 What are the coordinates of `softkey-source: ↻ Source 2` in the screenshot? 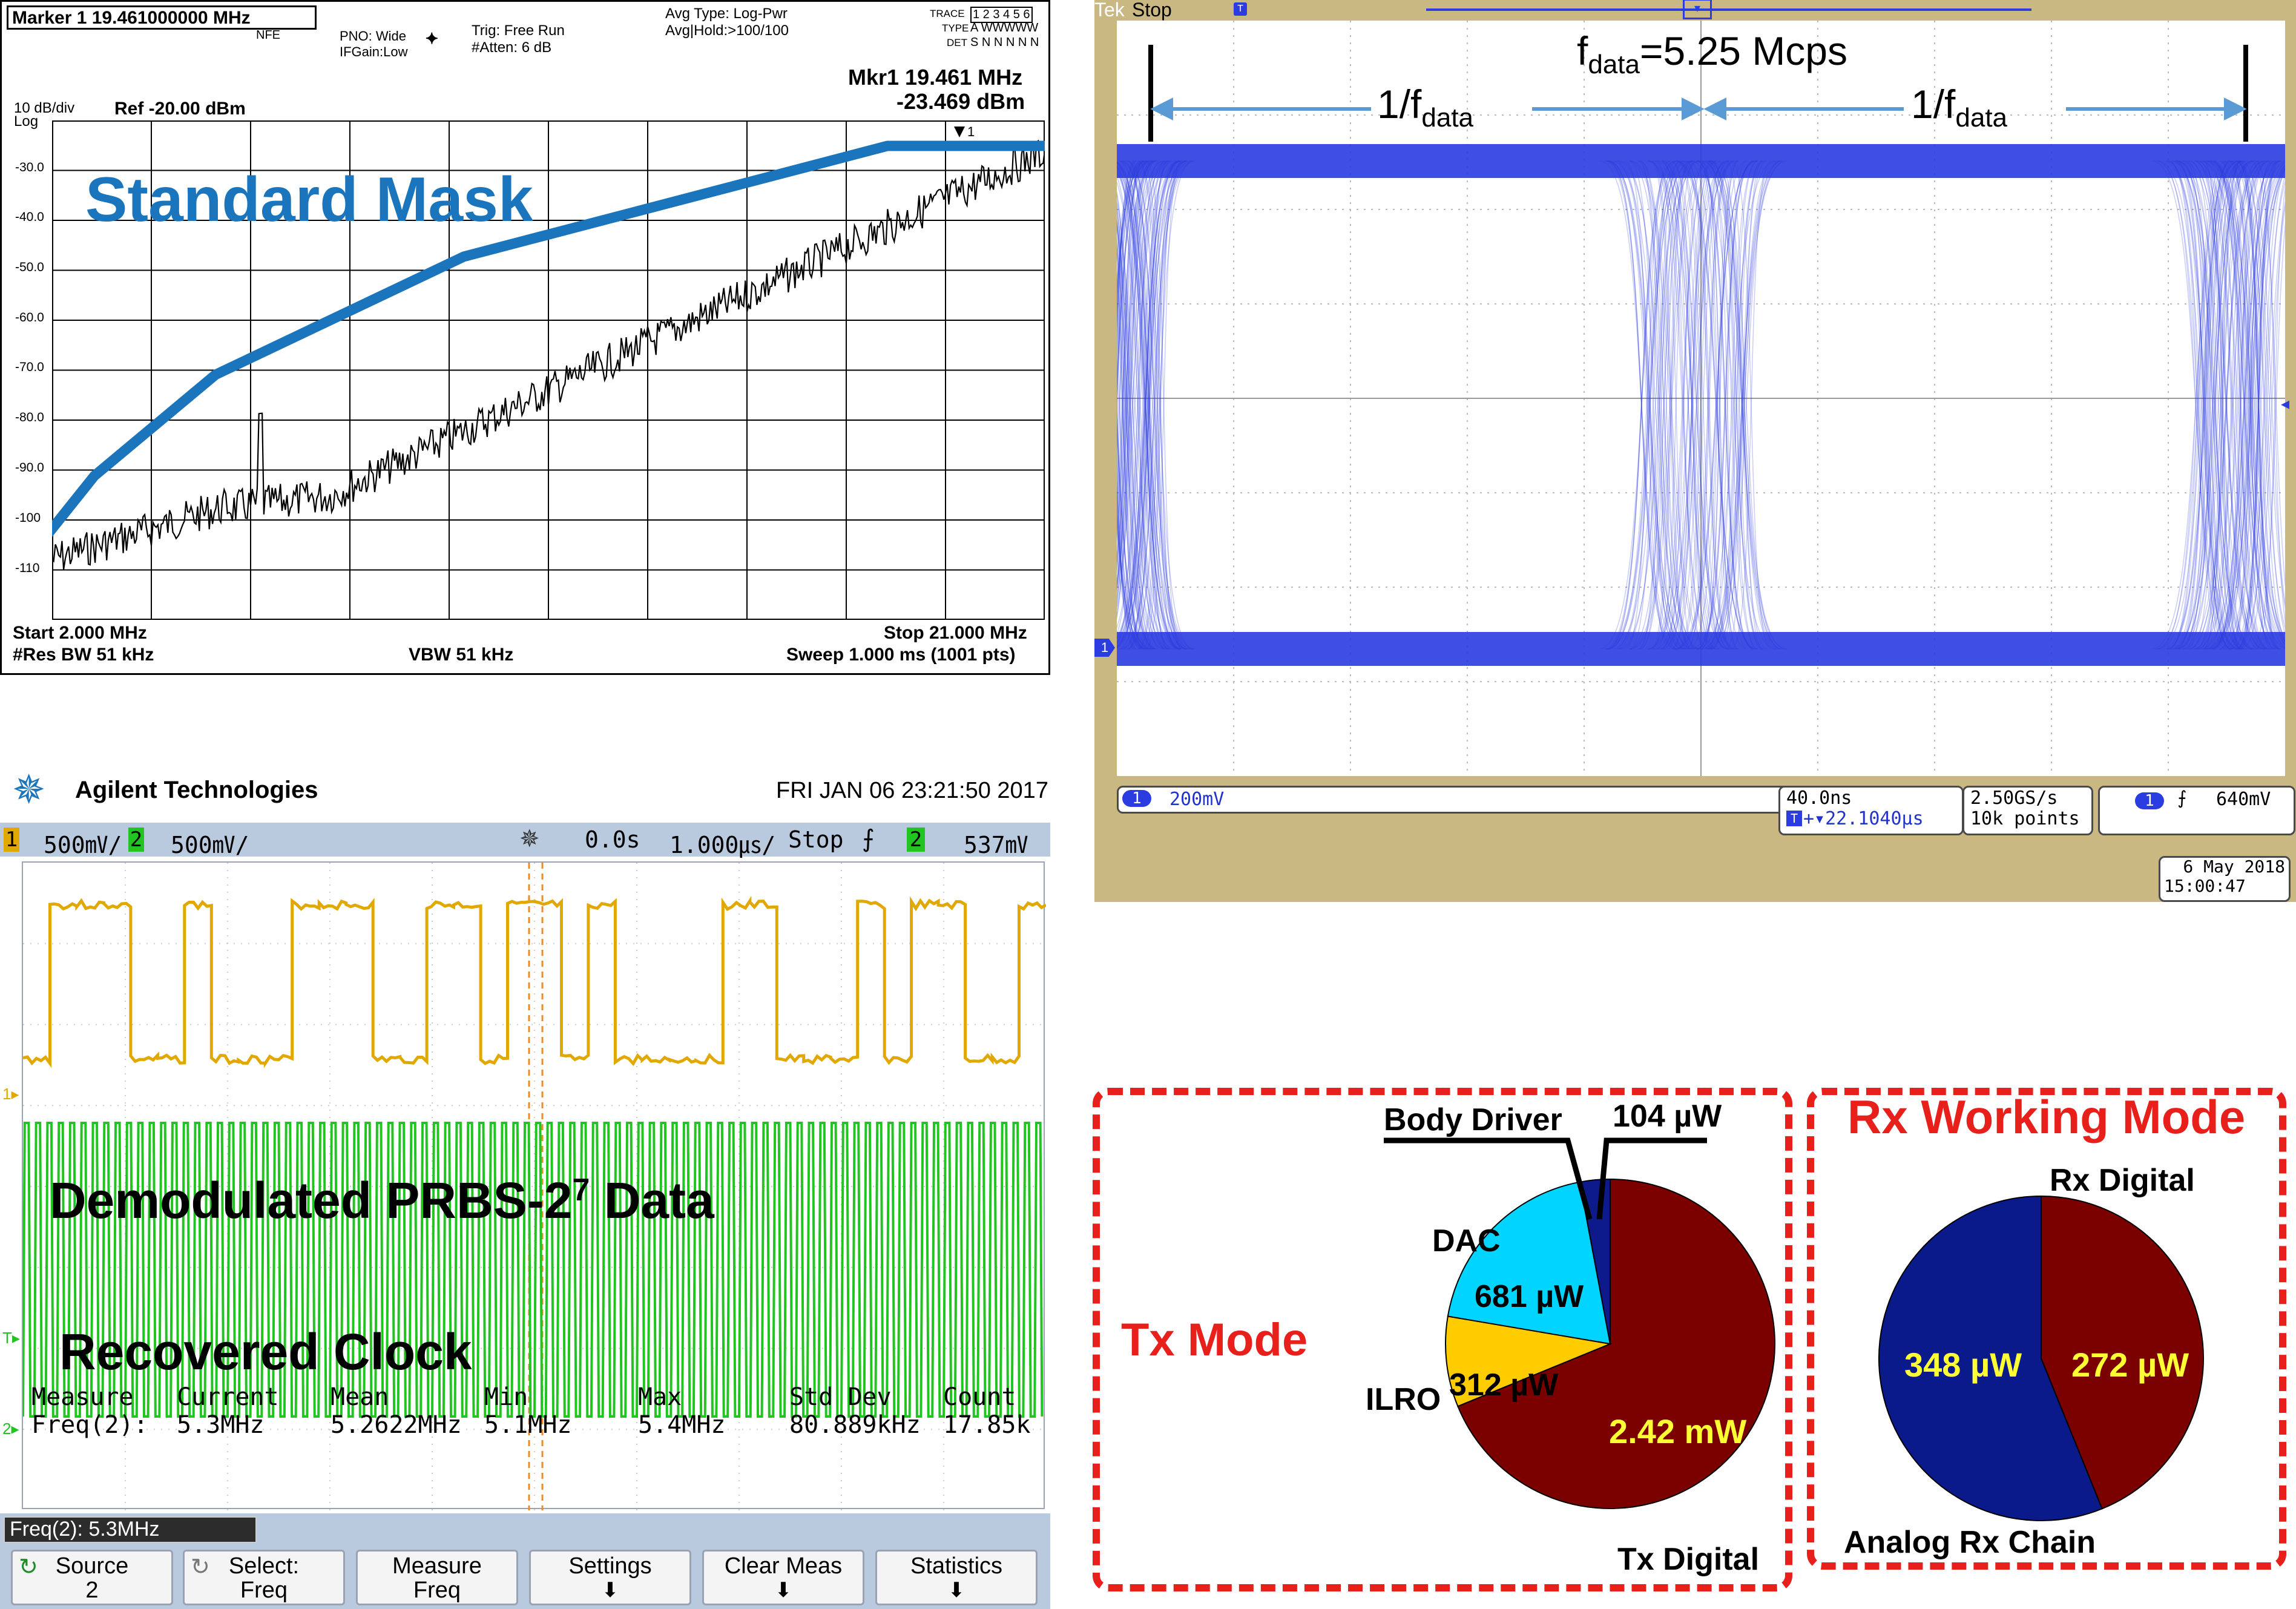 It's located at (92, 1577).